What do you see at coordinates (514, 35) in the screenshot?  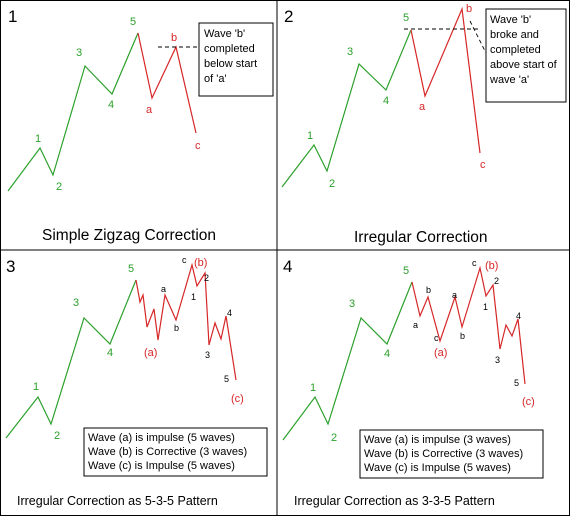 I see `note-line: broke and` at bounding box center [514, 35].